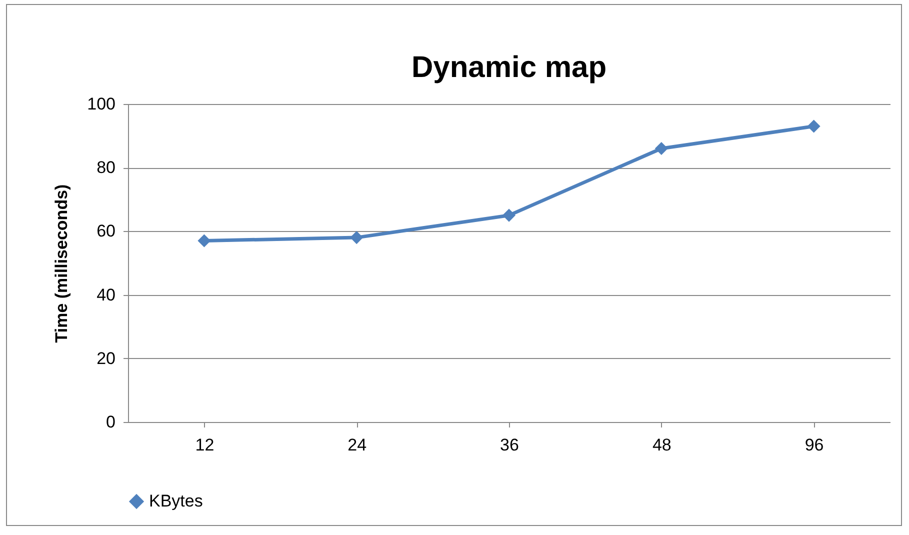  Describe the element at coordinates (662, 445) in the screenshot. I see `x-tick-label: 48` at that location.